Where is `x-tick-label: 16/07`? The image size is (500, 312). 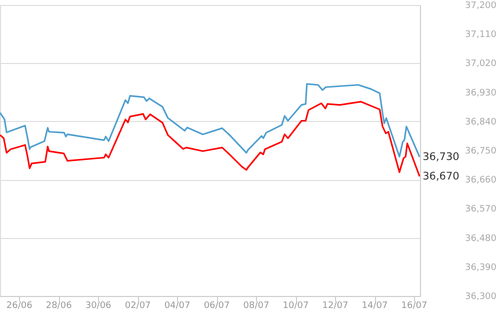 x-tick-label: 16/07 is located at coordinates (414, 306).